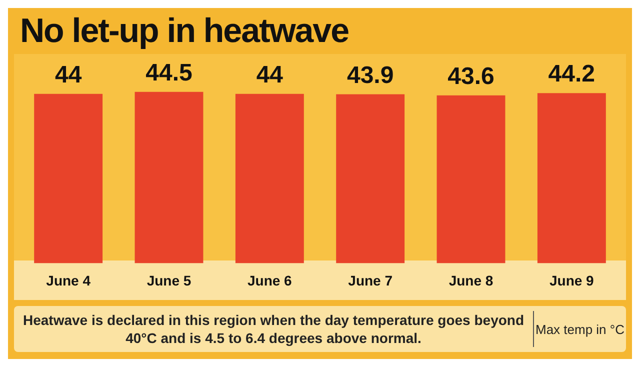 Image resolution: width=640 pixels, height=367 pixels. I want to click on data-label: 43.6, so click(471, 76).